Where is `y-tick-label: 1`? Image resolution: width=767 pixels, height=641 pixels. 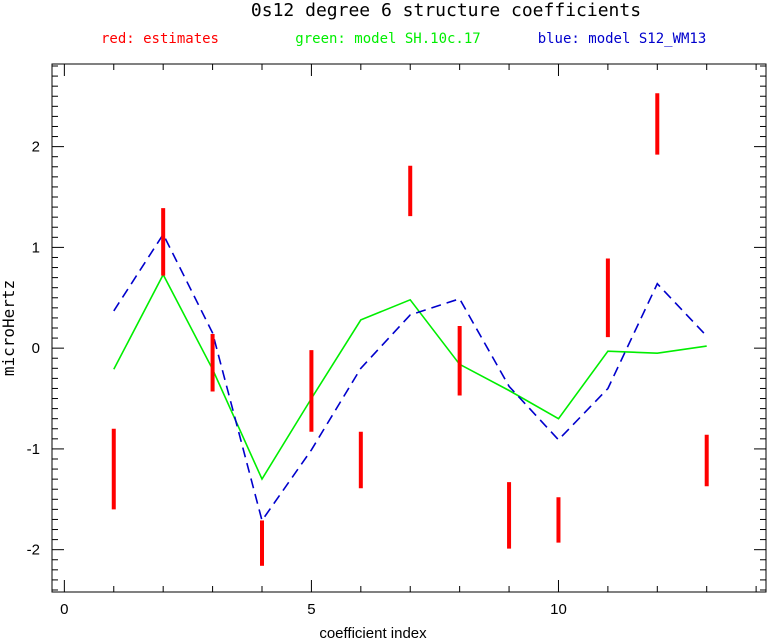
y-tick-label: 1 is located at coordinates (36, 247).